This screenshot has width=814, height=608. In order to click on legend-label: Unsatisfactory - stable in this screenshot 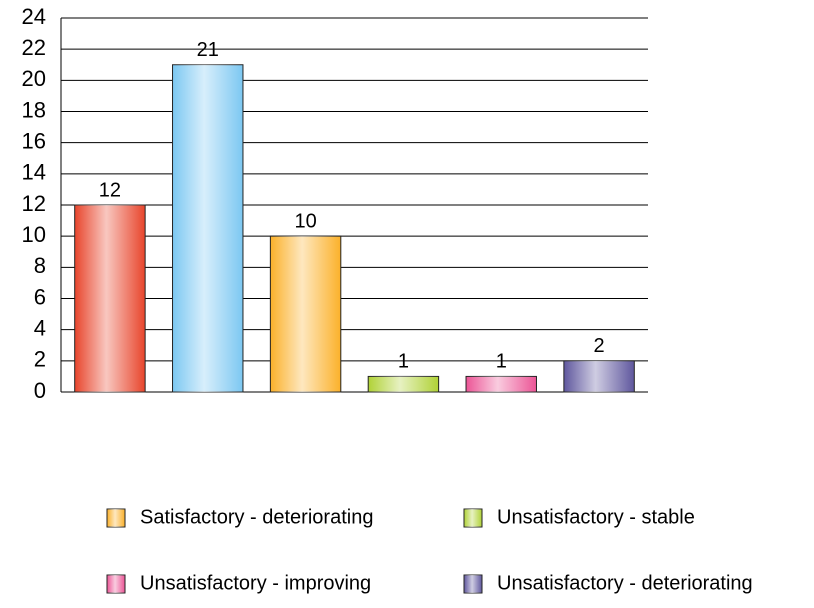, I will do `click(596, 517)`.